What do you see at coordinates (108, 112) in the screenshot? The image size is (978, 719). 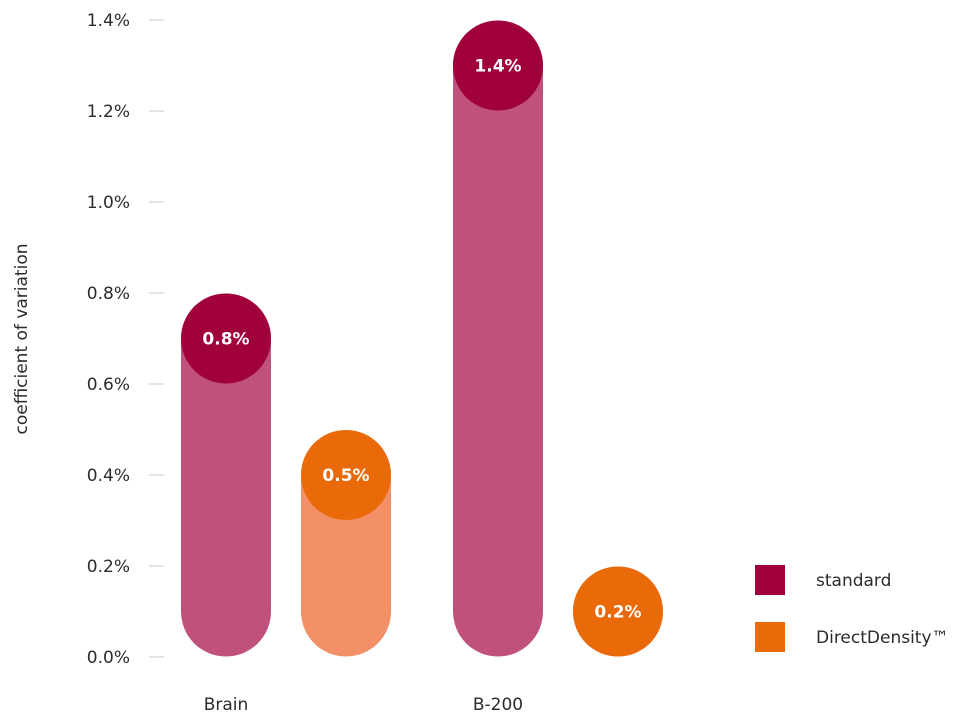 I see `y-tick-label: 1.2%` at bounding box center [108, 112].